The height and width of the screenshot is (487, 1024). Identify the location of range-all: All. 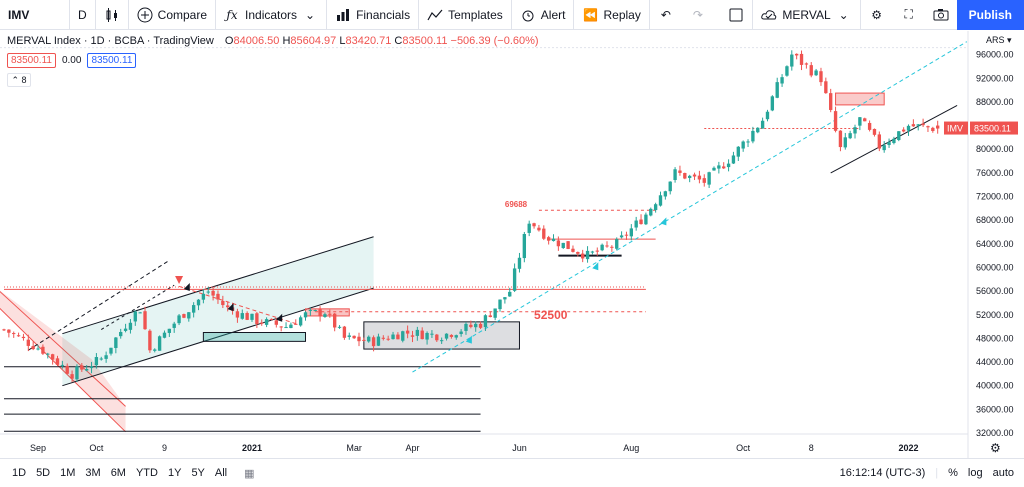
(221, 473).